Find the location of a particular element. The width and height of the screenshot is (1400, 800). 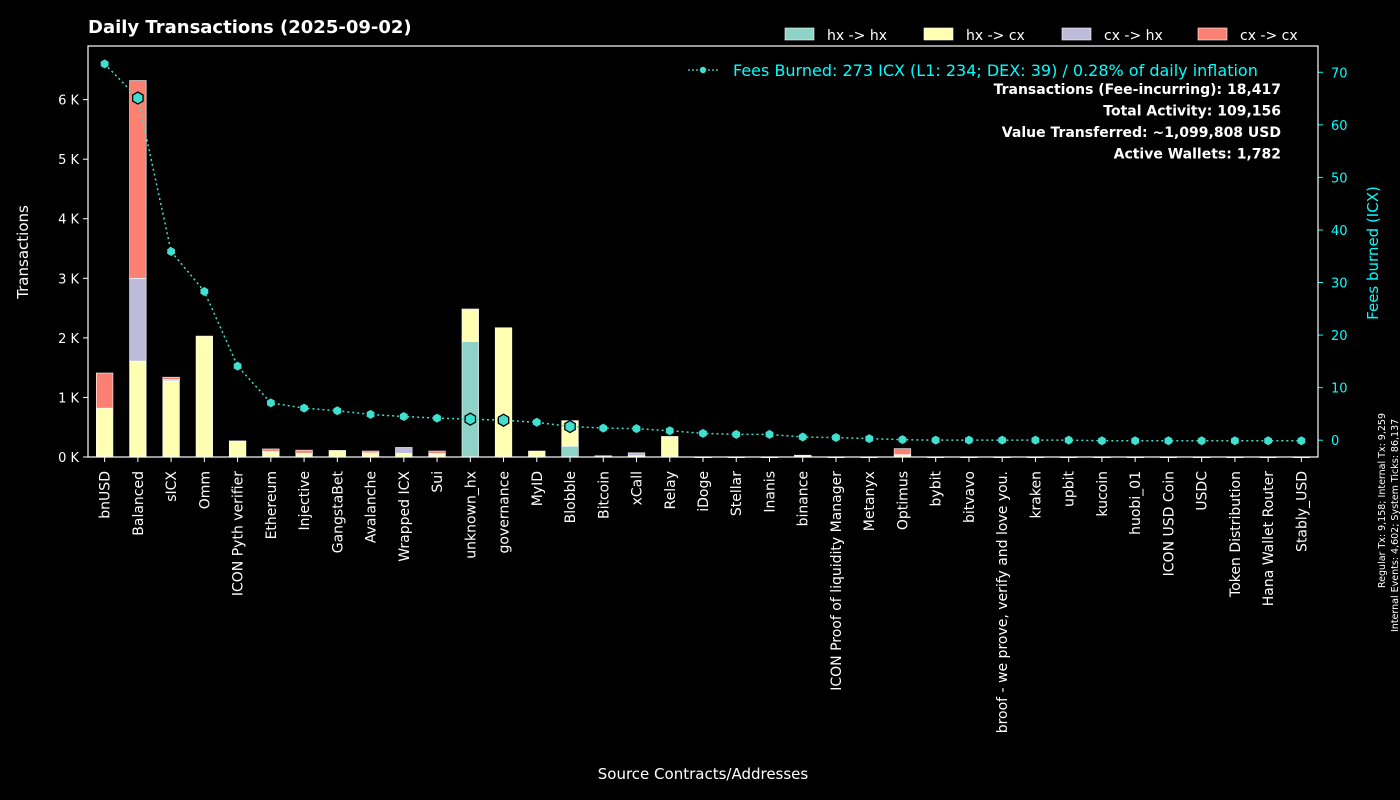

legend-label: hx -> cx is located at coordinates (995, 36).